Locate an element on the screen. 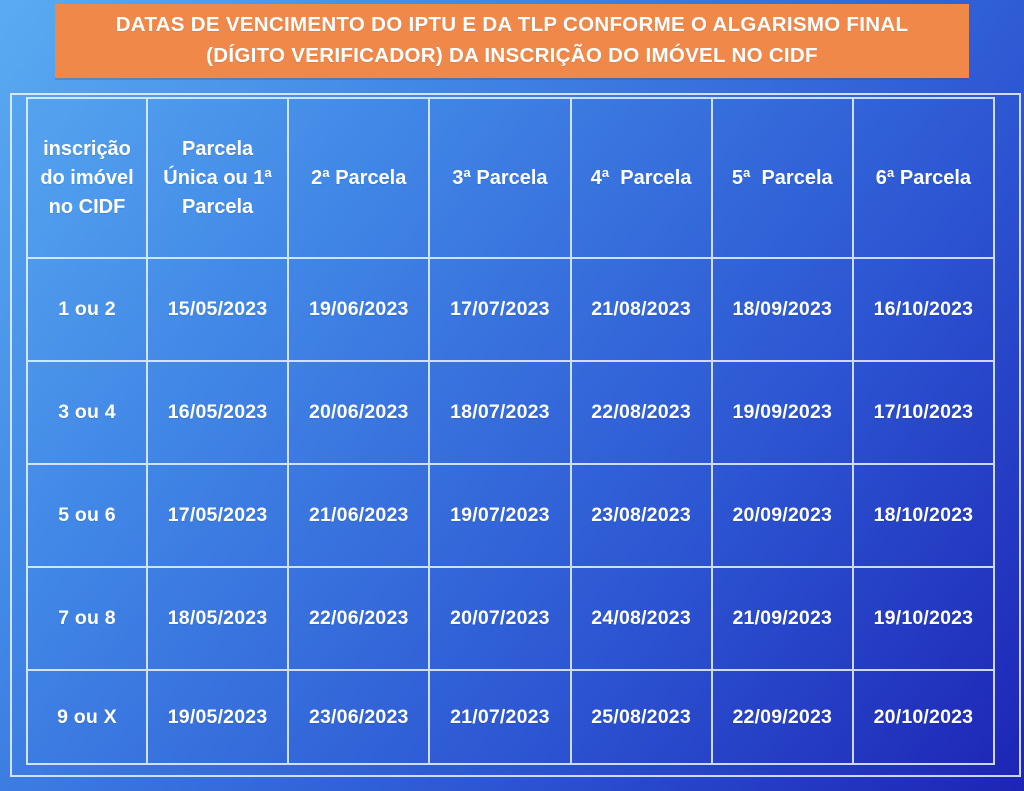 The width and height of the screenshot is (1024, 791). row-2-date-6: 17/10/2023 is located at coordinates (924, 413).